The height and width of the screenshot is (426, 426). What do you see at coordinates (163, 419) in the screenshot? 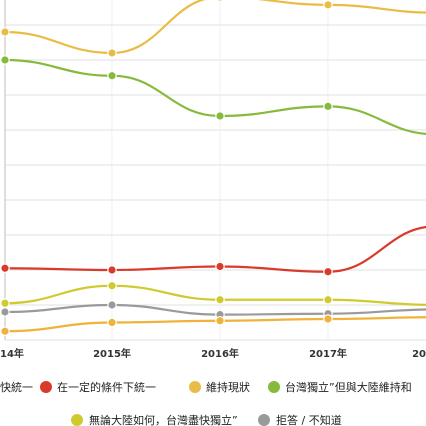
I see `legend-label: 無論大陸如何，台灣盡快獨立”` at bounding box center [163, 419].